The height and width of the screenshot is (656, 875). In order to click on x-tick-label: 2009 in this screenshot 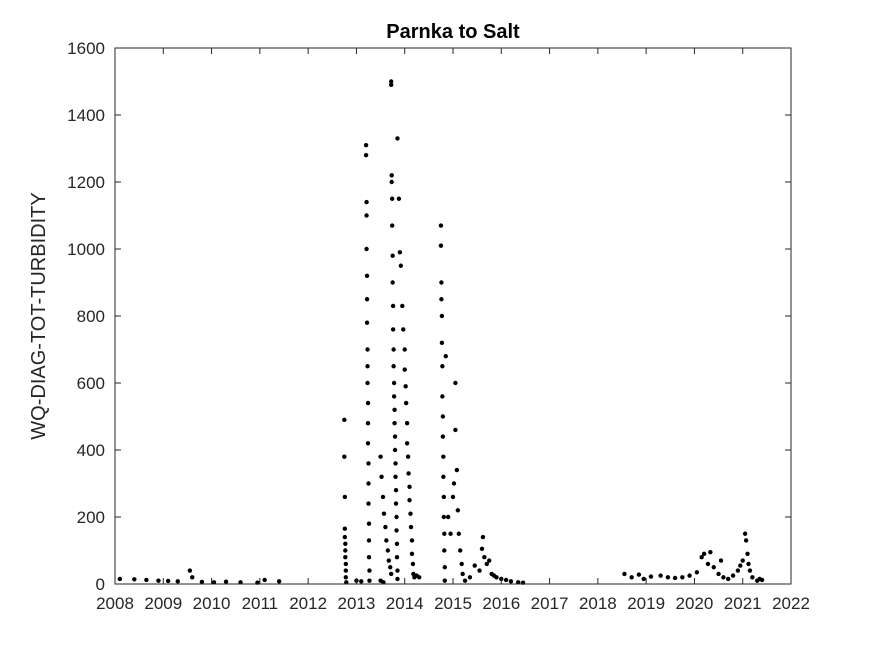, I will do `click(163, 603)`.